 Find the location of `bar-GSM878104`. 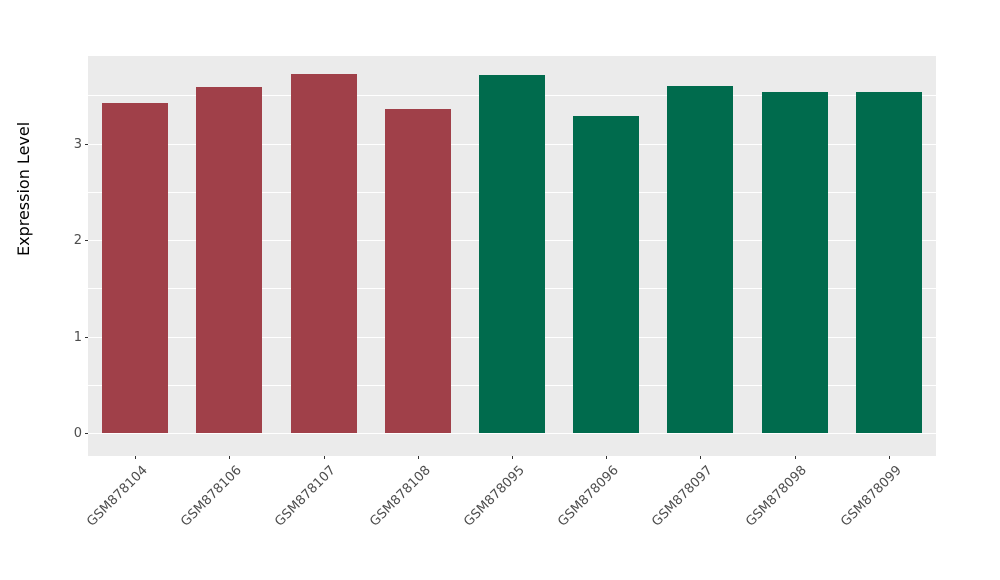

bar-GSM878104 is located at coordinates (135, 267).